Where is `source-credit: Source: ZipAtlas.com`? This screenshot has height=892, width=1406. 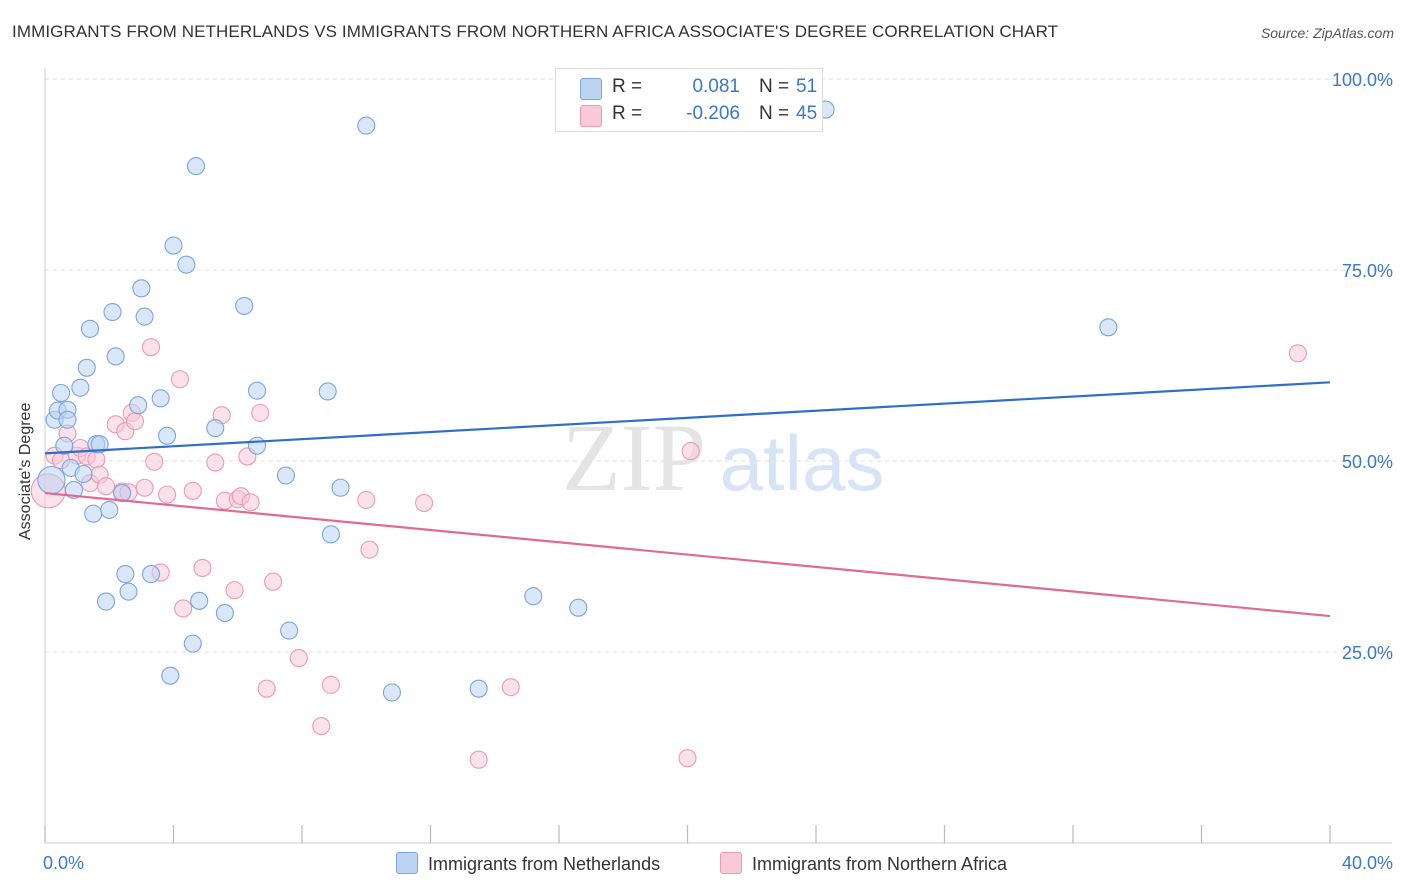 source-credit: Source: ZipAtlas.com is located at coordinates (1327, 33).